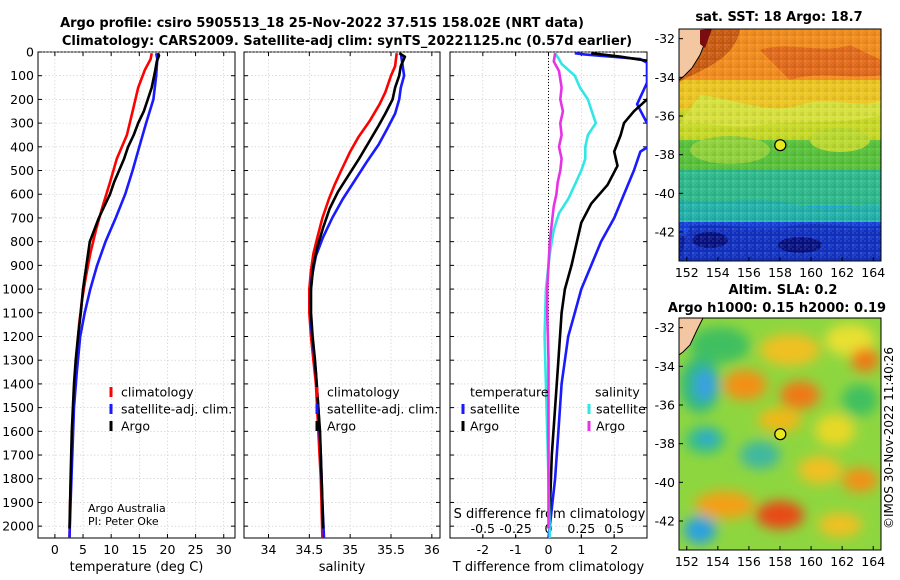 The image size is (900, 580). I want to click on difference-xtick-label: 2, so click(614, 549).